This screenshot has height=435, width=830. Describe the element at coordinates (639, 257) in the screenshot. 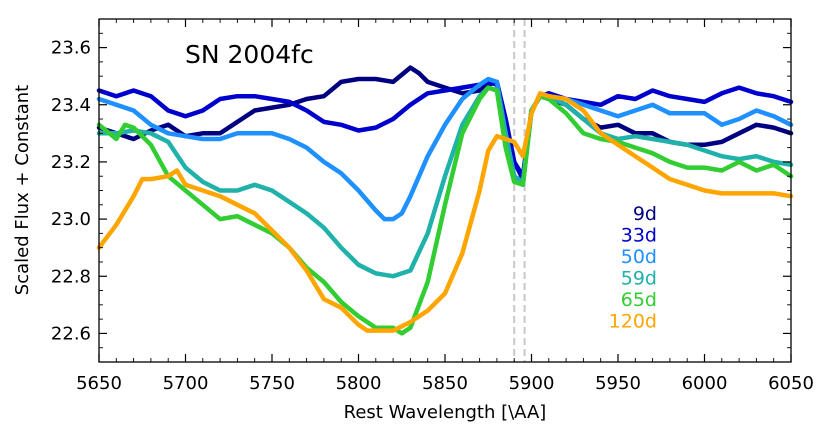

I see `legend-label-50d: 50d` at that location.